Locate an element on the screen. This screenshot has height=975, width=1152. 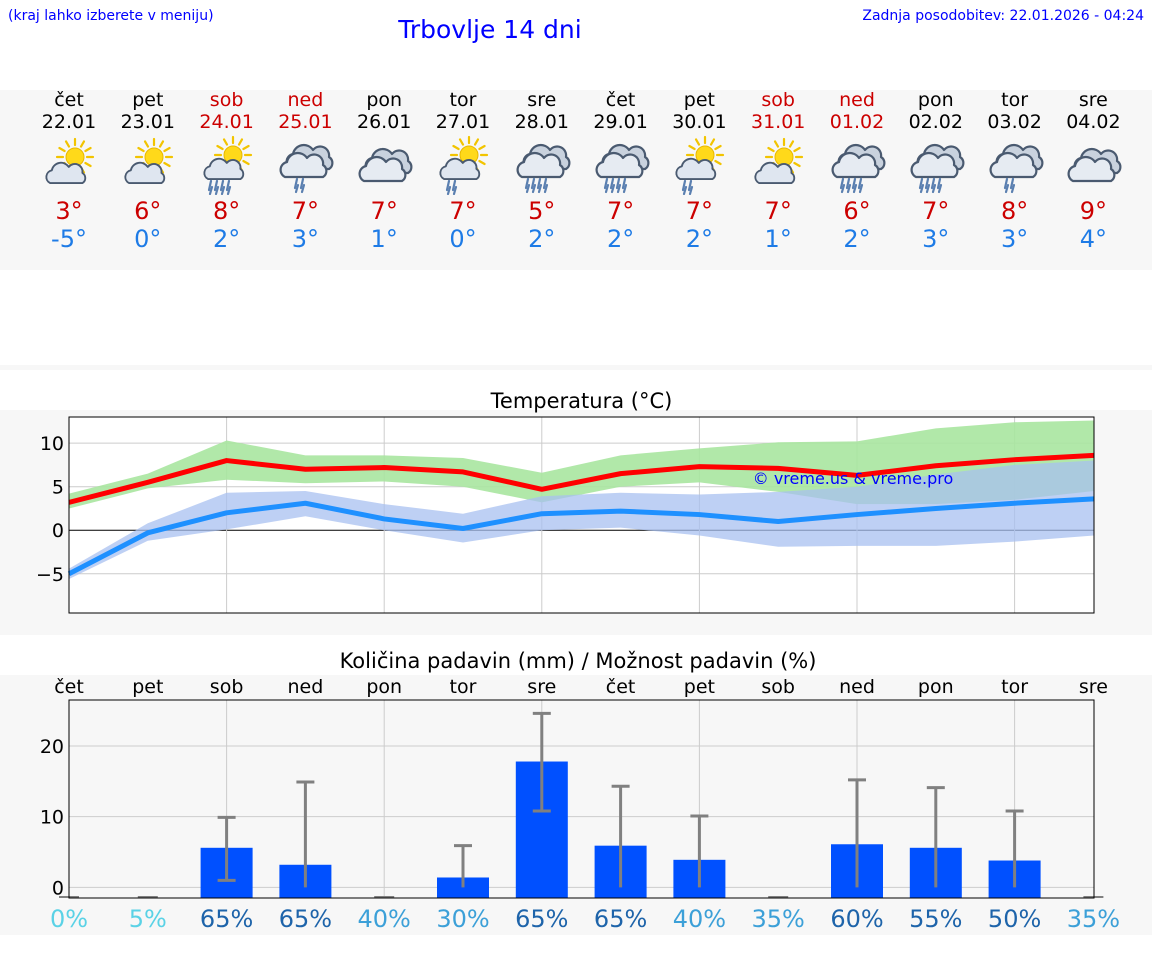
day-column: čet 22.01 3° -5° is located at coordinates (69, 171).